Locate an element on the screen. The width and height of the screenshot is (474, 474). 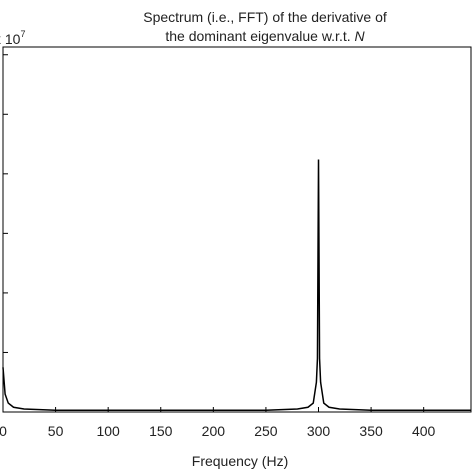
x-tick-label: 300 is located at coordinates (319, 431).